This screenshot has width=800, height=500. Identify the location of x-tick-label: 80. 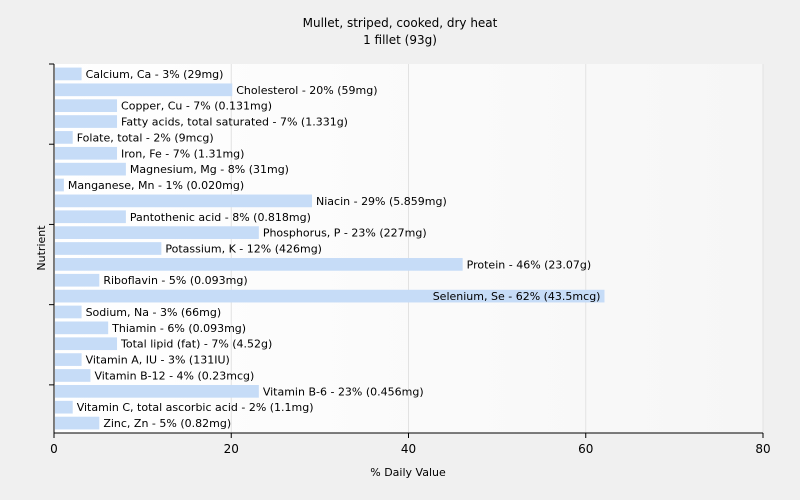
(762, 449).